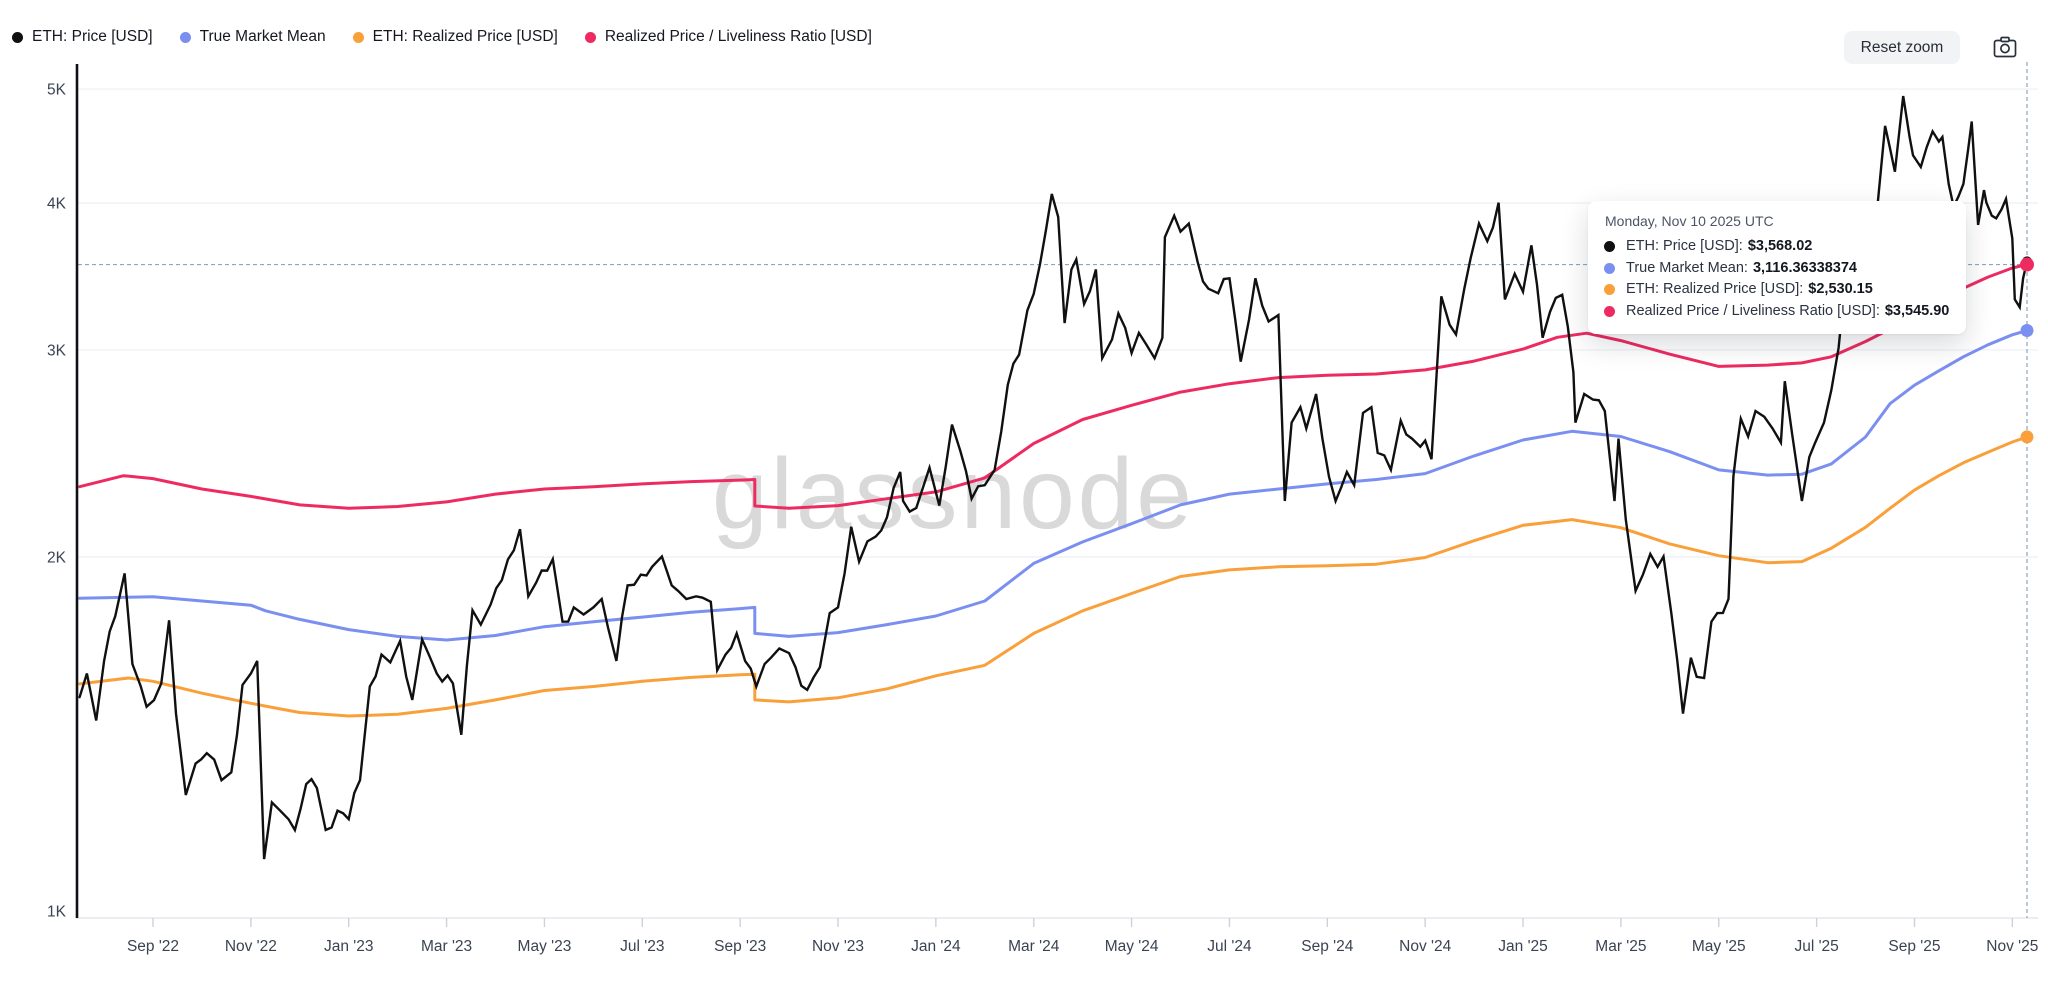 The width and height of the screenshot is (2048, 997). Describe the element at coordinates (1902, 47) in the screenshot. I see `reset-zoom-button: Reset zoom` at that location.